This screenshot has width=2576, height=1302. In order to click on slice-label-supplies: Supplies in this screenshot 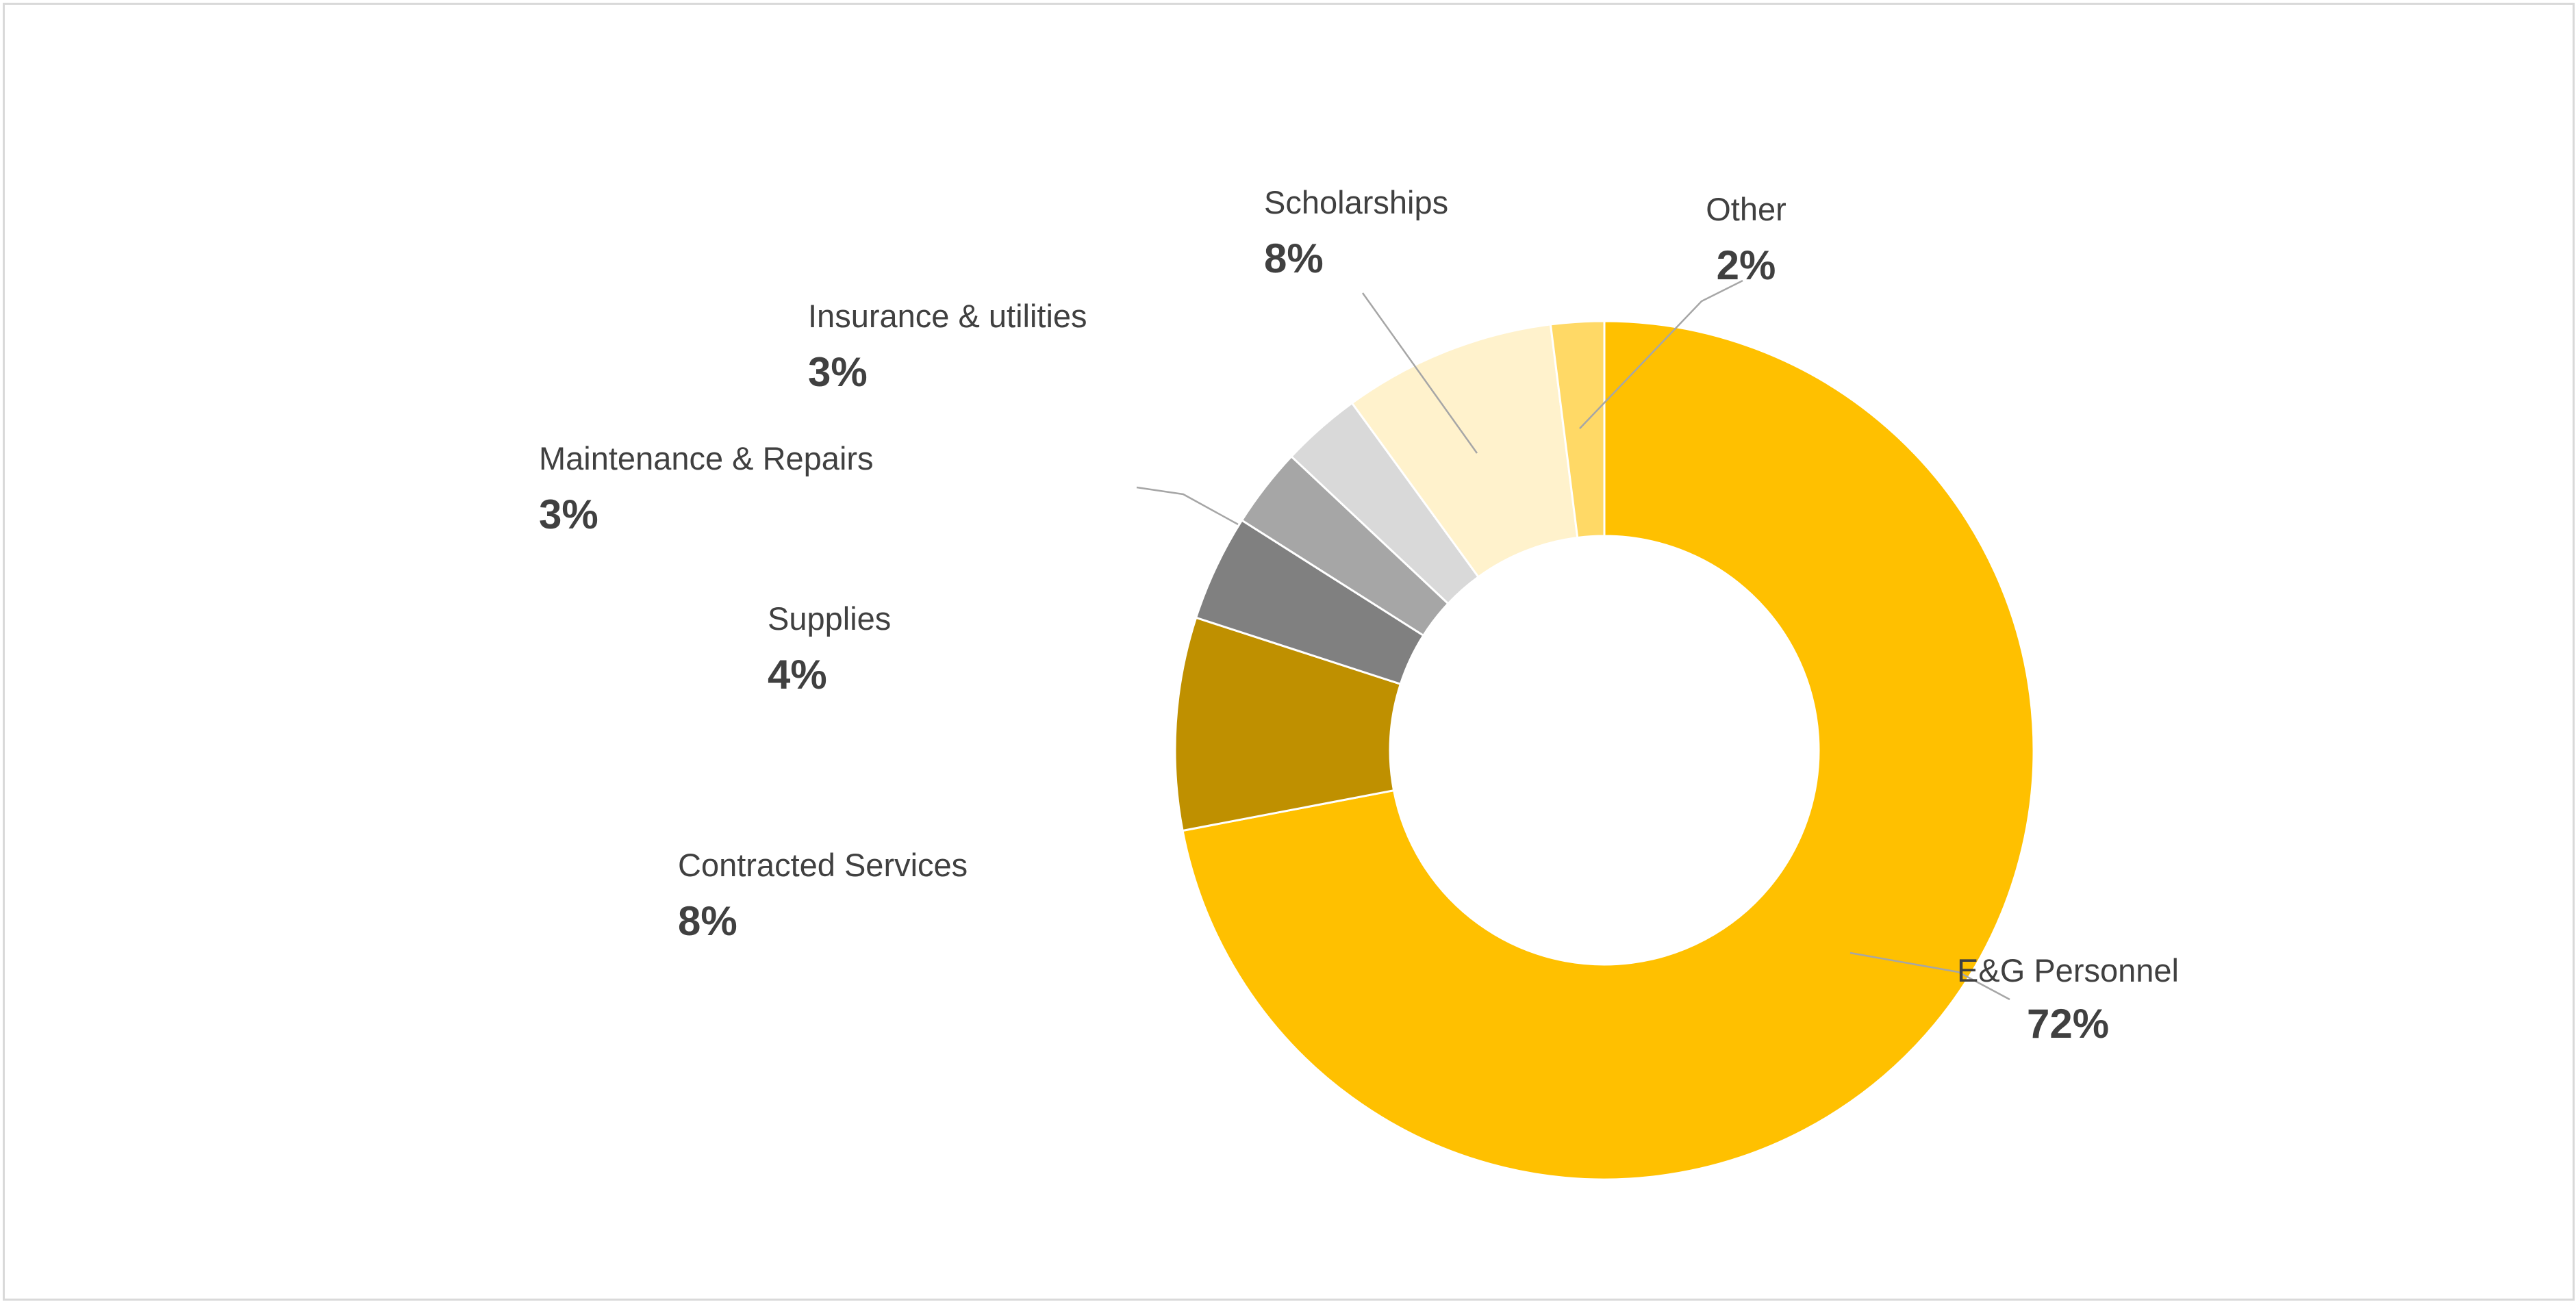, I will do `click(829, 618)`.